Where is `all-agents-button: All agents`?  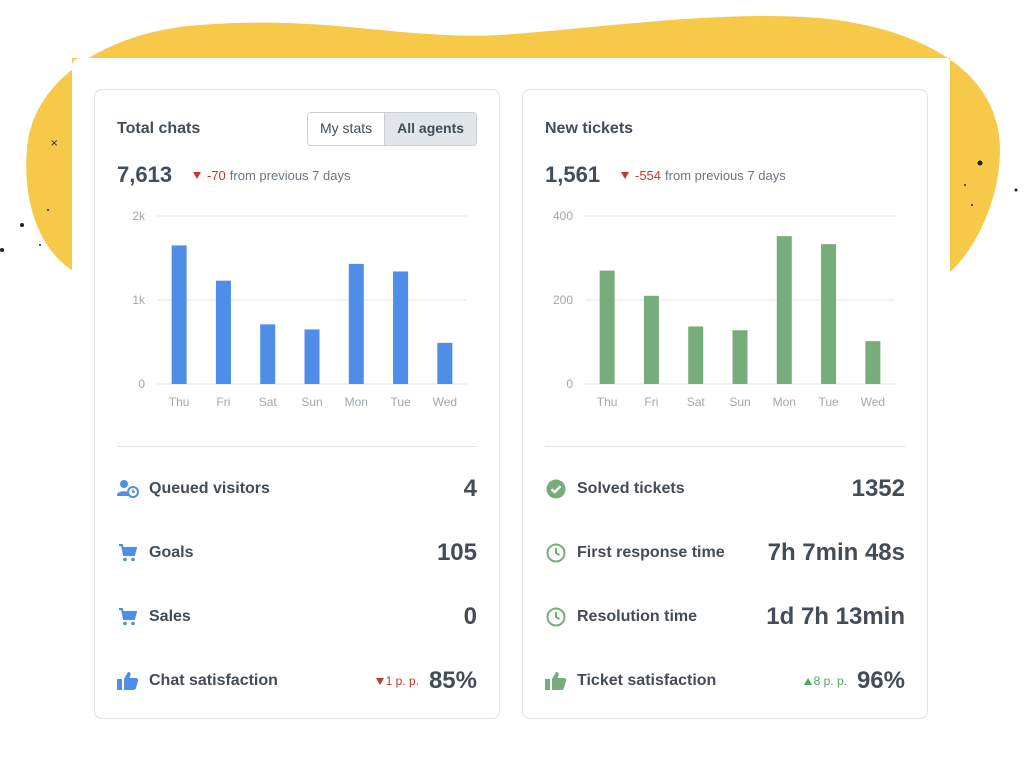 all-agents-button: All agents is located at coordinates (430, 129).